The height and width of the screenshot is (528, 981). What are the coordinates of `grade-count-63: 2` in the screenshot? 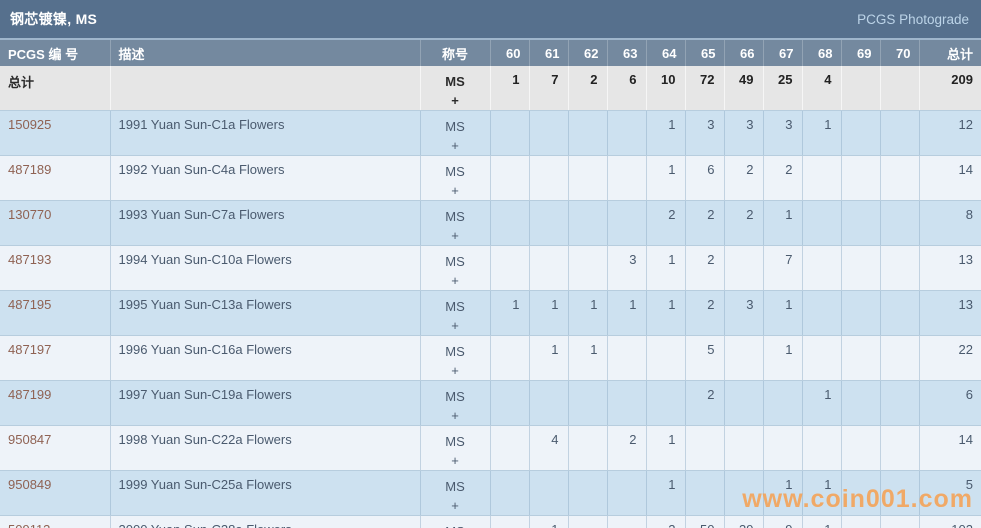 It's located at (626, 448).